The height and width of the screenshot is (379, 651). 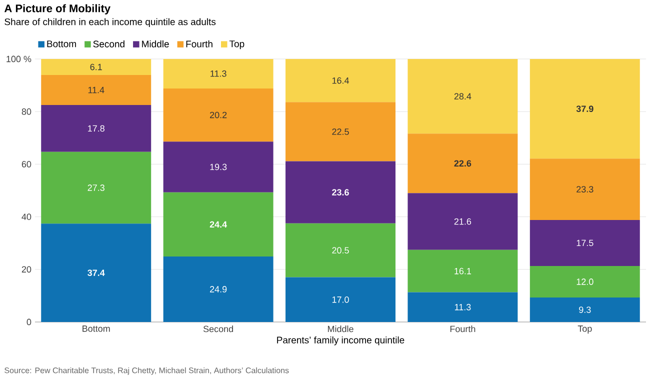 I want to click on x-tick-label: Middle, so click(x=341, y=329).